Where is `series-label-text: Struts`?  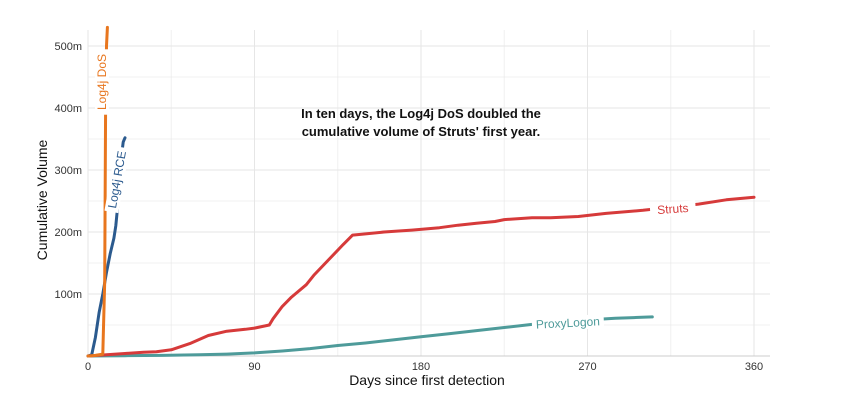 series-label-text: Struts is located at coordinates (673, 209).